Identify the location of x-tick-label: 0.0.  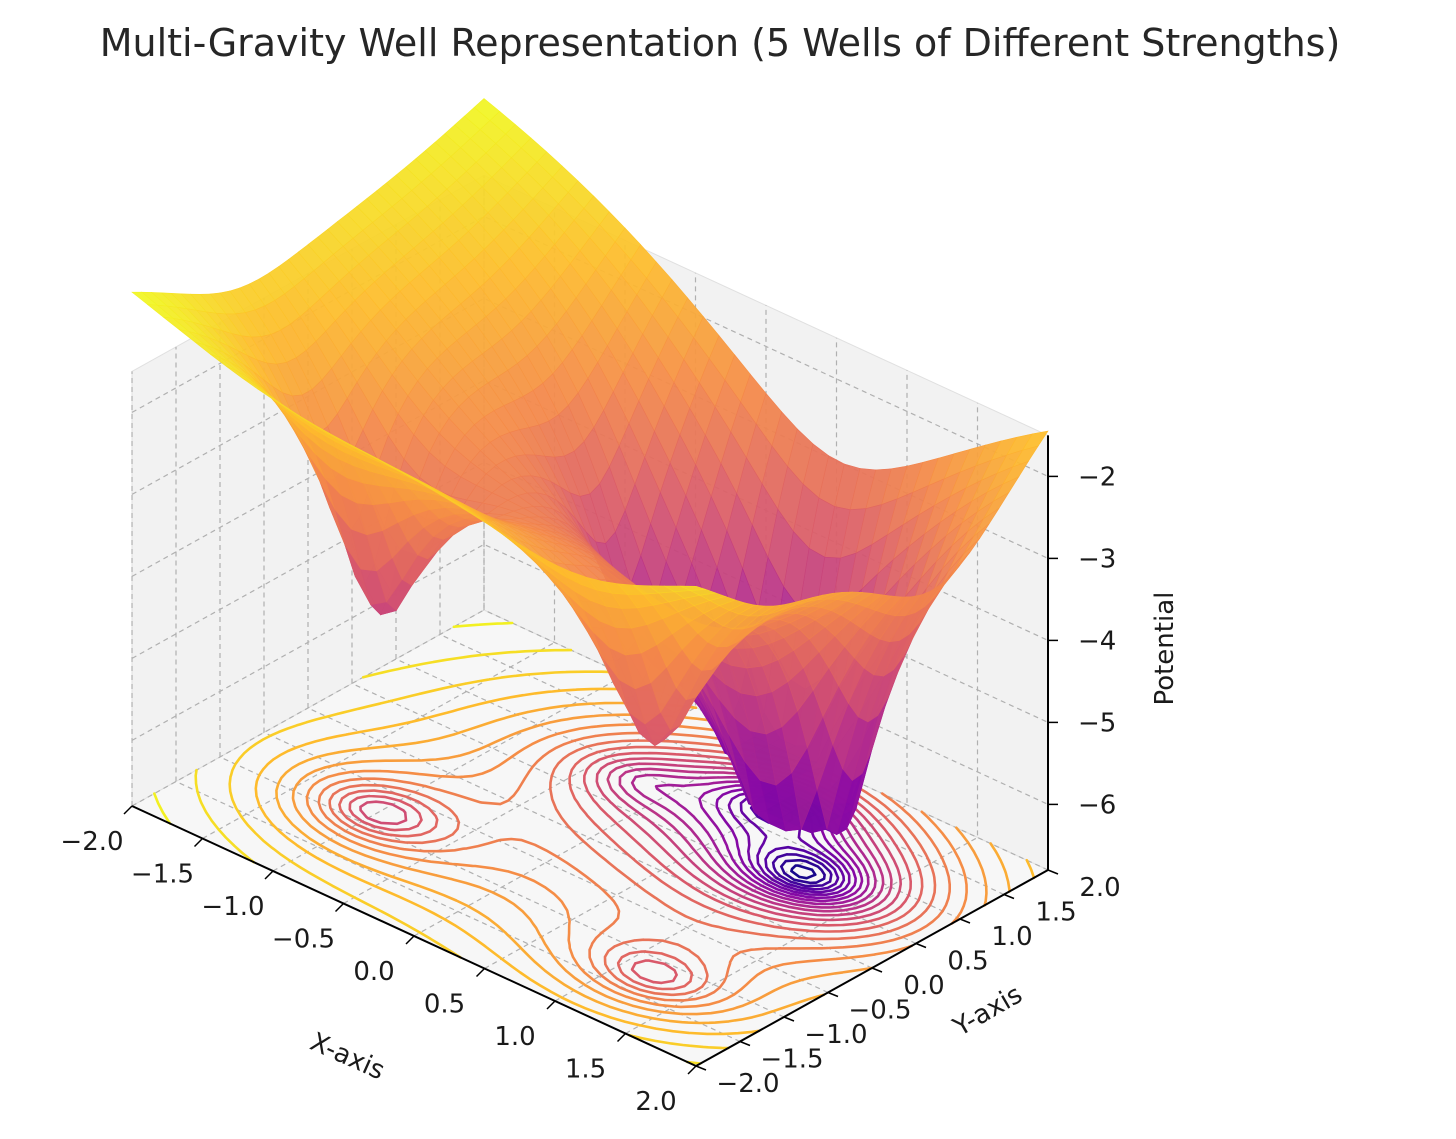
(373, 972).